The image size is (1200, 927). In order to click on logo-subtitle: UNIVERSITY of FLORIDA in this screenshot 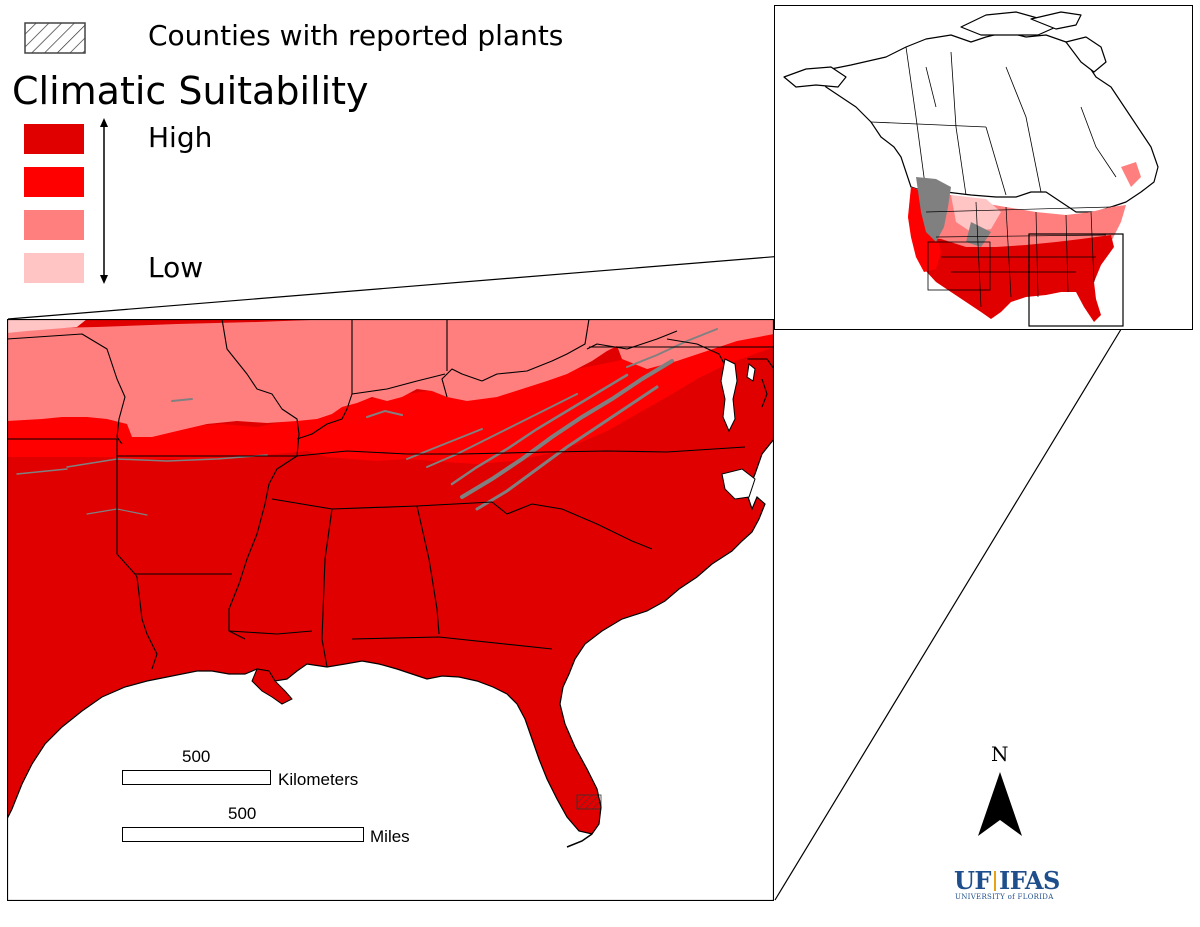, I will do `click(1004, 897)`.